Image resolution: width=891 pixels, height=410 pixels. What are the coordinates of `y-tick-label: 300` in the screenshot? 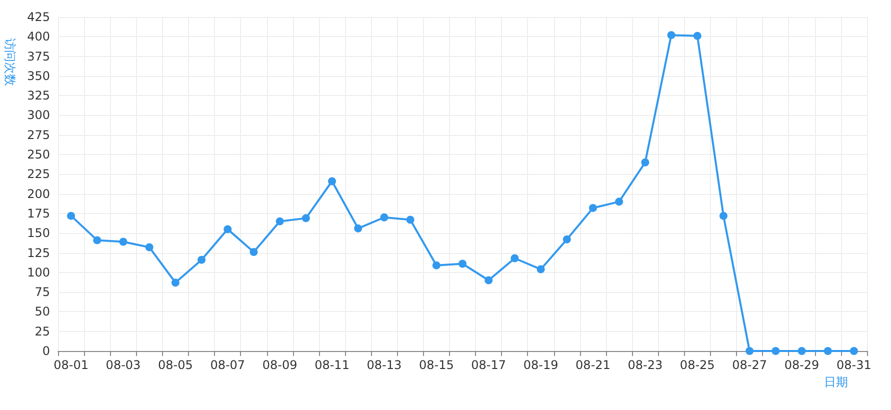 It's located at (38, 115).